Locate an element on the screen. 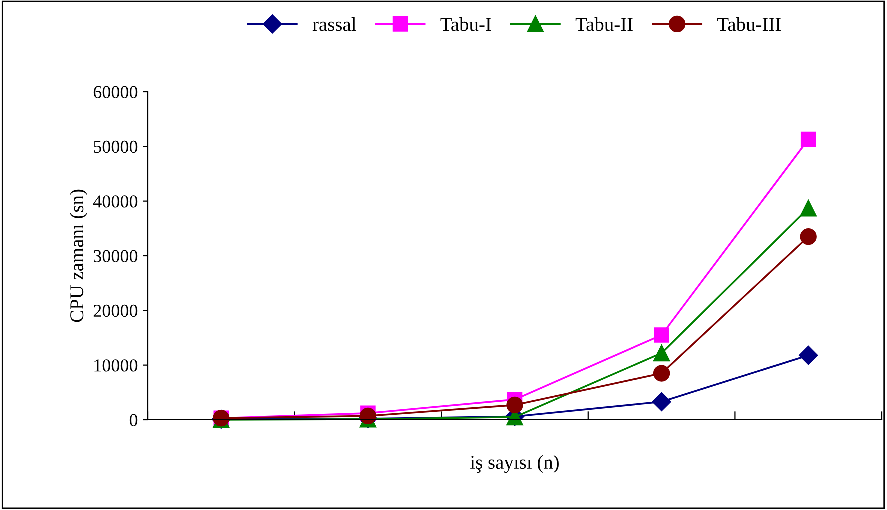 This screenshot has height=510, width=887. y-tick-label: 60000 is located at coordinates (116, 92).